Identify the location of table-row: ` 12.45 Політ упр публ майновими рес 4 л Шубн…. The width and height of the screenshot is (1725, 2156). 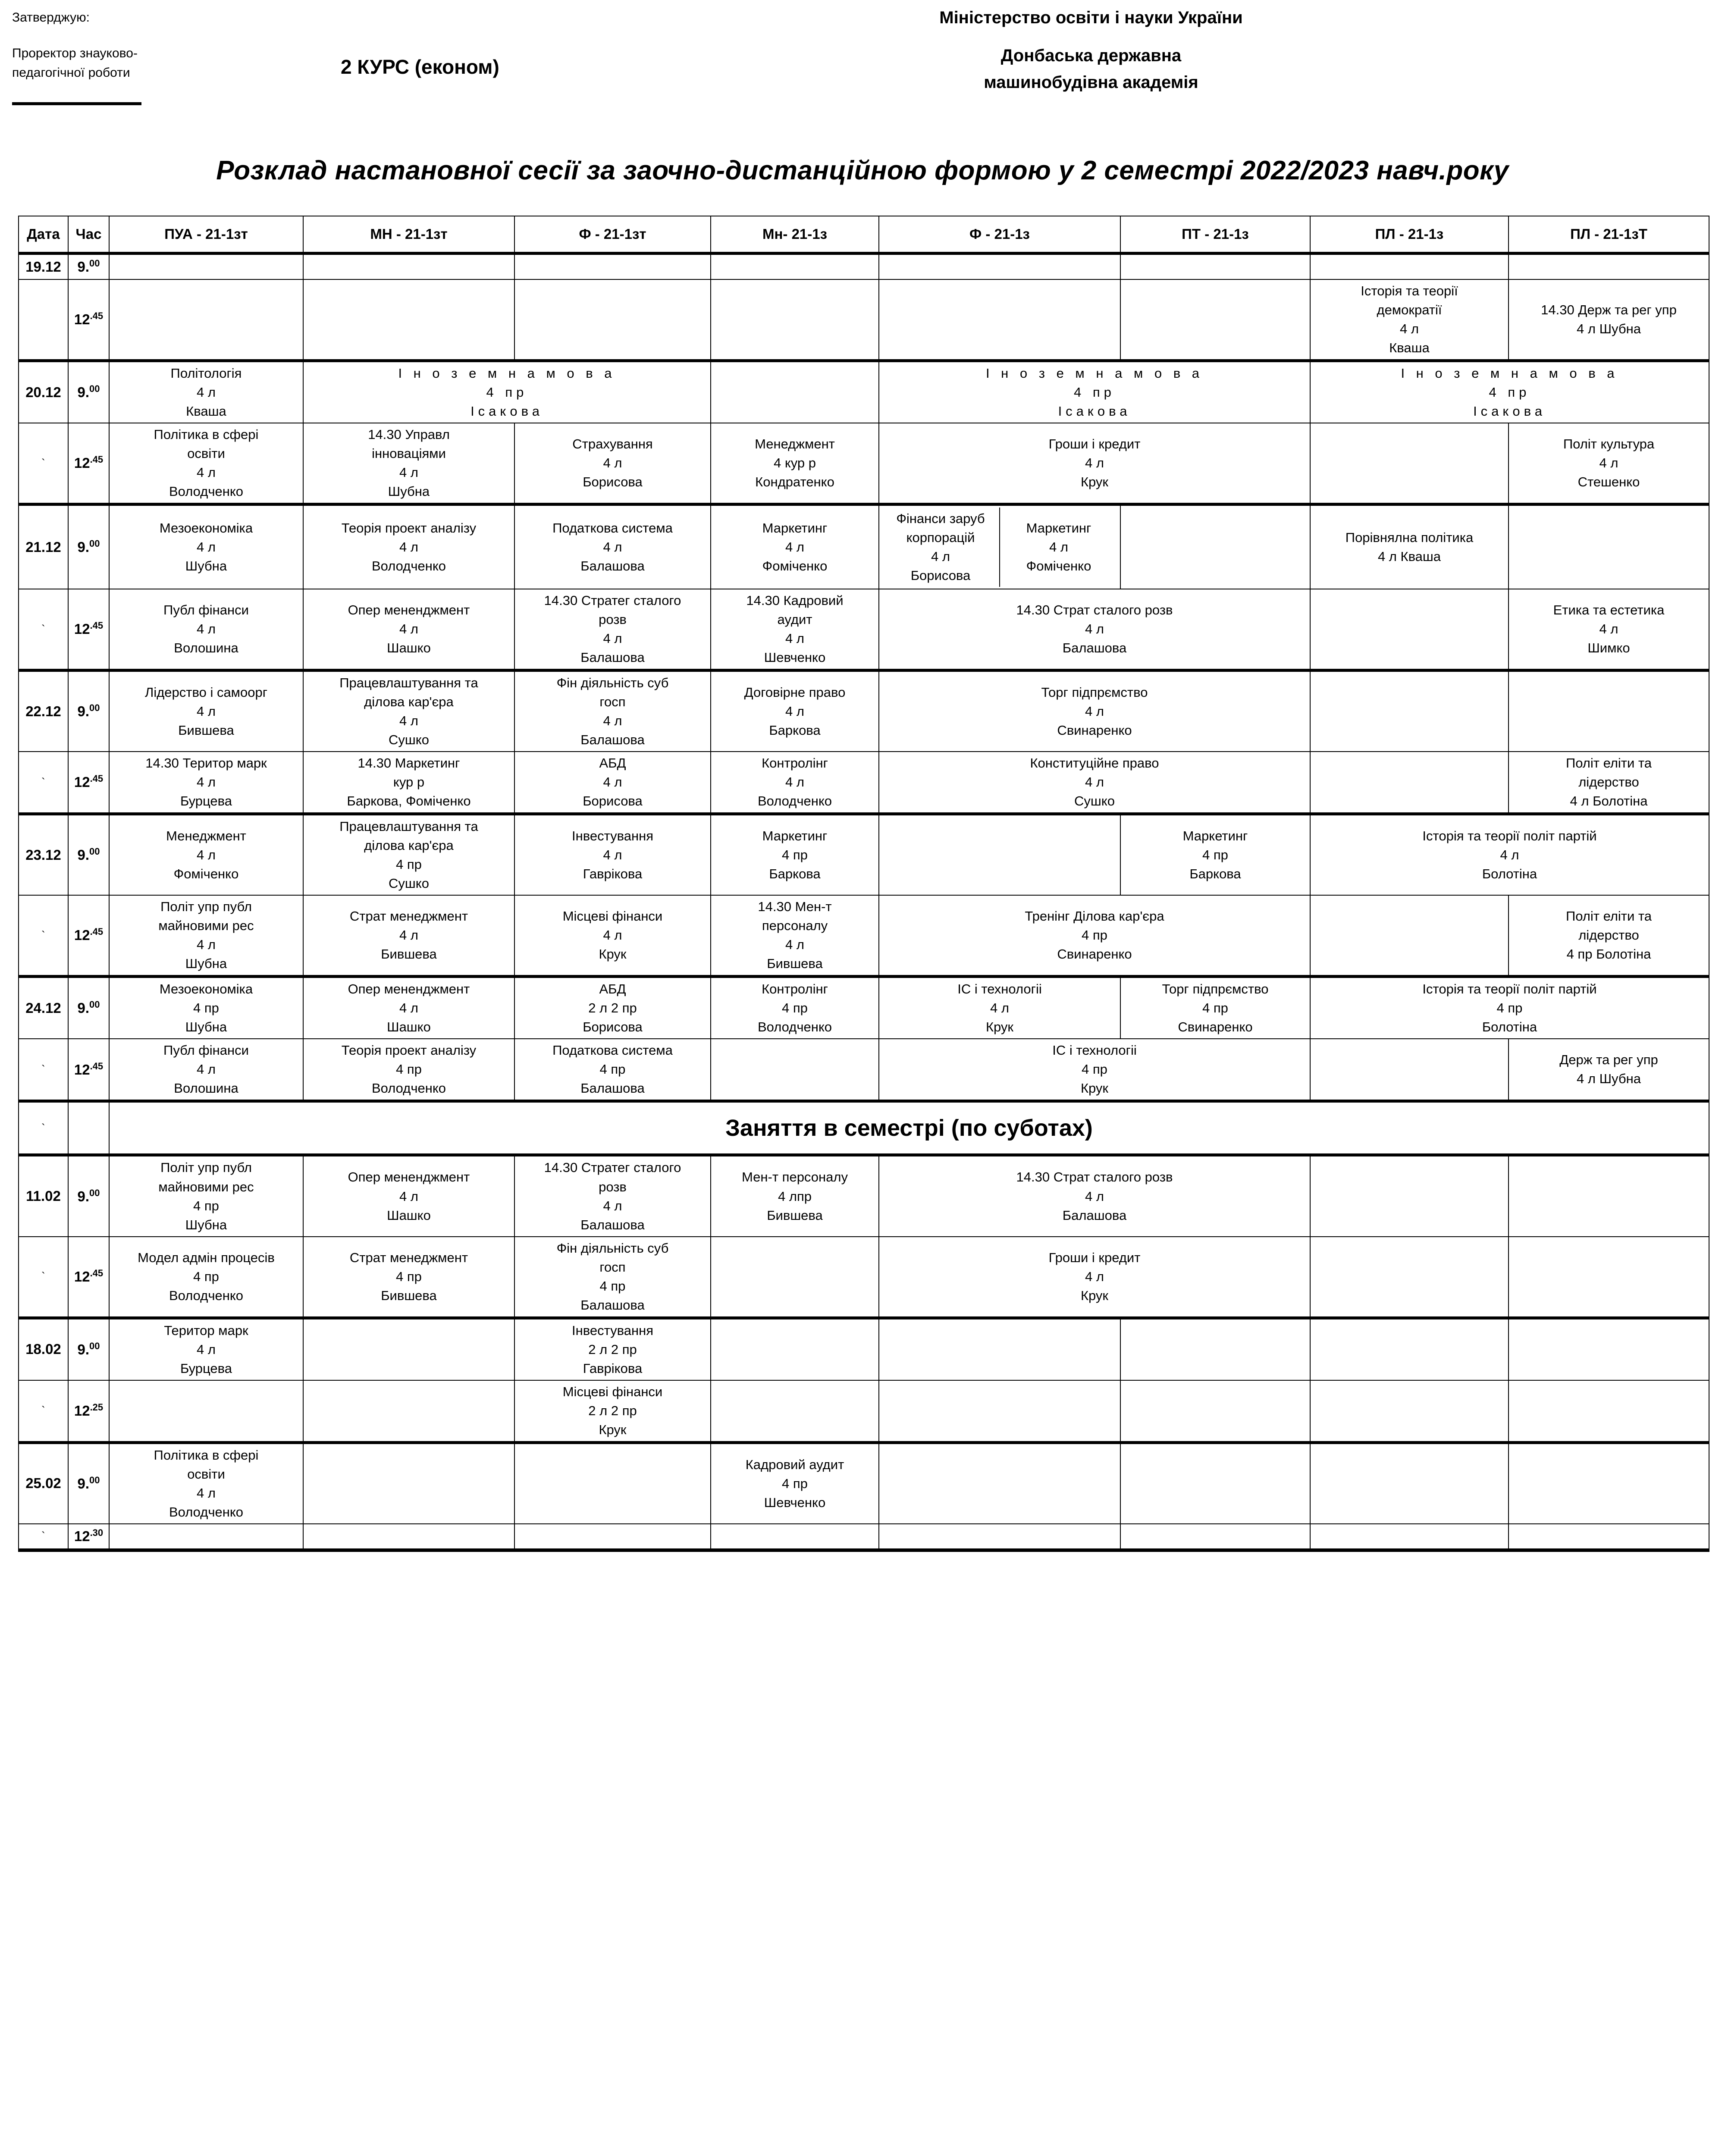
(864, 936).